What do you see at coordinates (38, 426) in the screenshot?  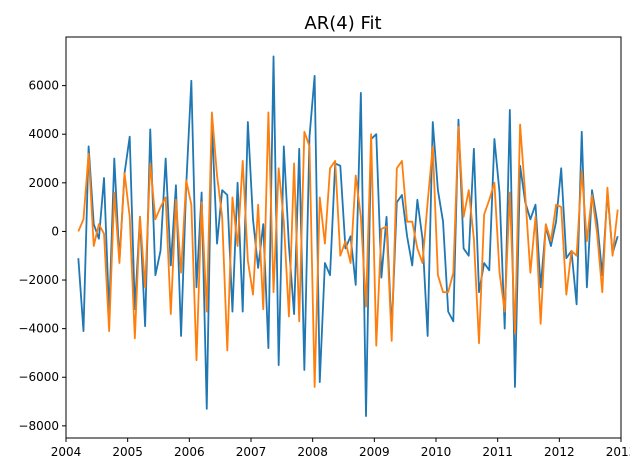 I see `y-tick-label: −8000` at bounding box center [38, 426].